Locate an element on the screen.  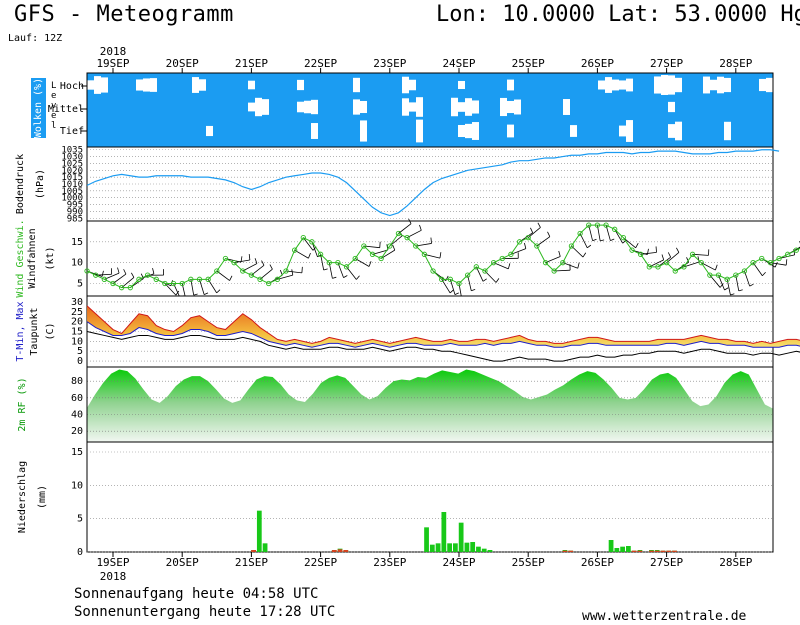
temperature-tick-label: 5 is located at coordinates (80, 351).